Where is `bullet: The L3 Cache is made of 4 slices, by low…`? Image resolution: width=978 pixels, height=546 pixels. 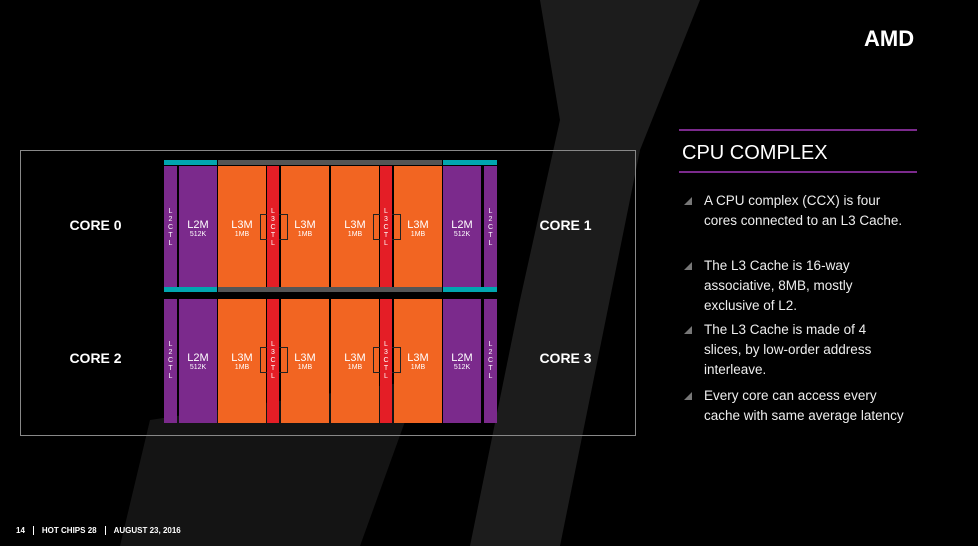 bullet: The L3 Cache is made of 4 slices, by low… is located at coordinates (794, 350).